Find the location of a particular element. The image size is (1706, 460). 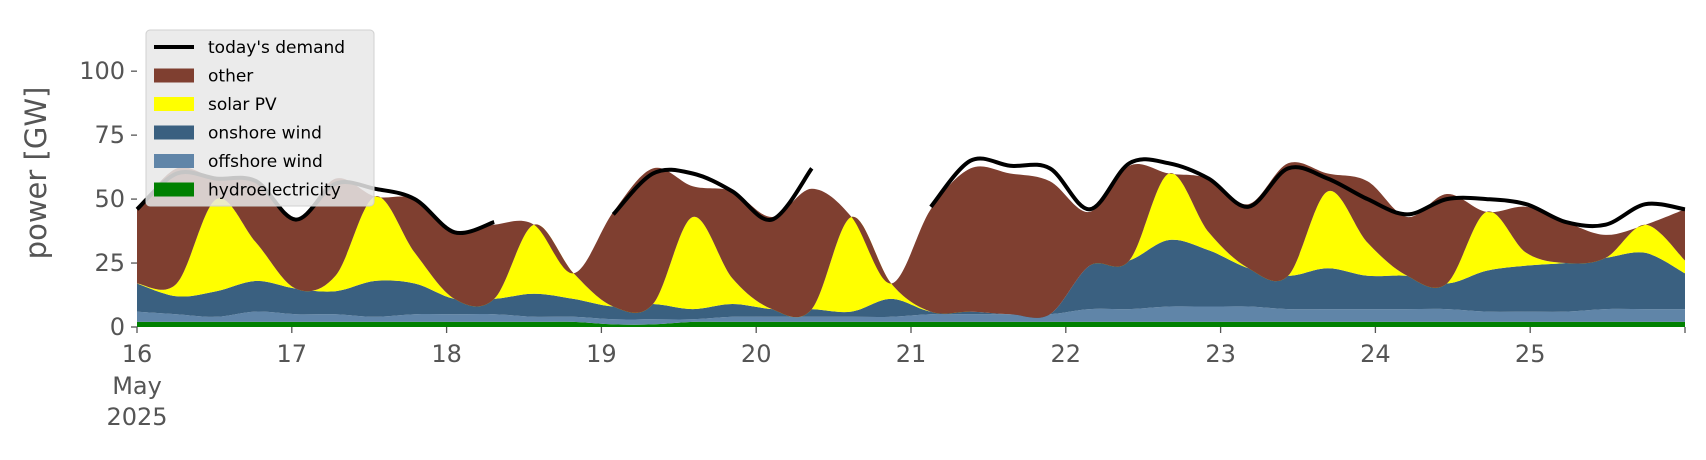

area-offshore is located at coordinates (911, 315).